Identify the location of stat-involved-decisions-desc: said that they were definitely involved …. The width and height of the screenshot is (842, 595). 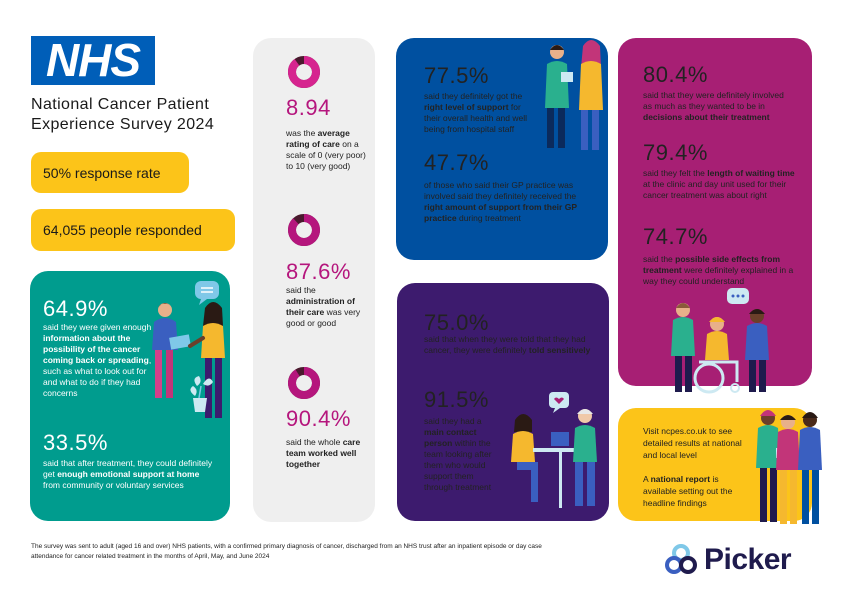
(713, 106).